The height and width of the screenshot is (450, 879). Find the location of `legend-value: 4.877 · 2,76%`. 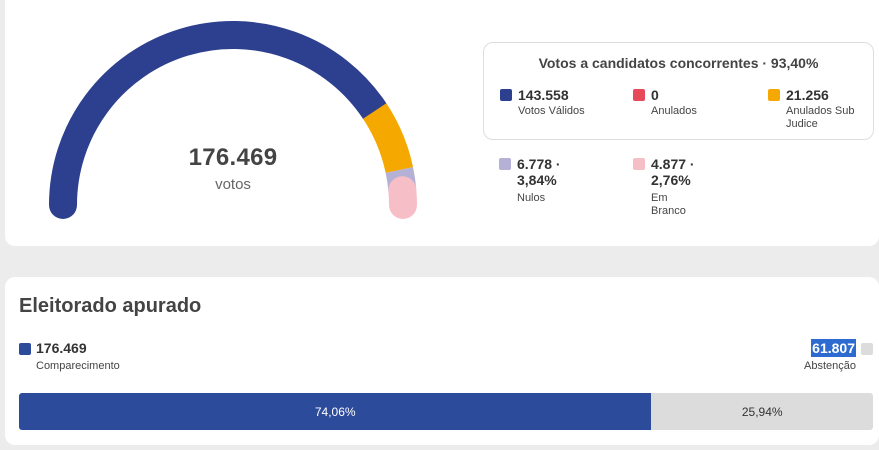

legend-value: 4.877 · 2,76% is located at coordinates (673, 172).